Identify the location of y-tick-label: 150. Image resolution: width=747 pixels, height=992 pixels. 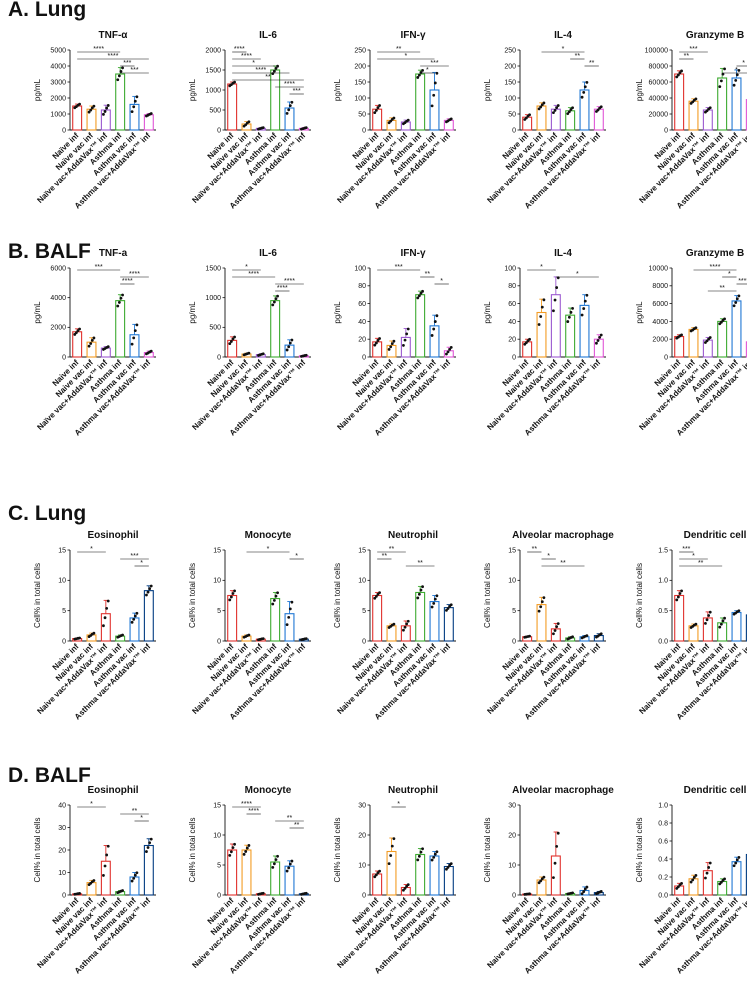
(510, 82).